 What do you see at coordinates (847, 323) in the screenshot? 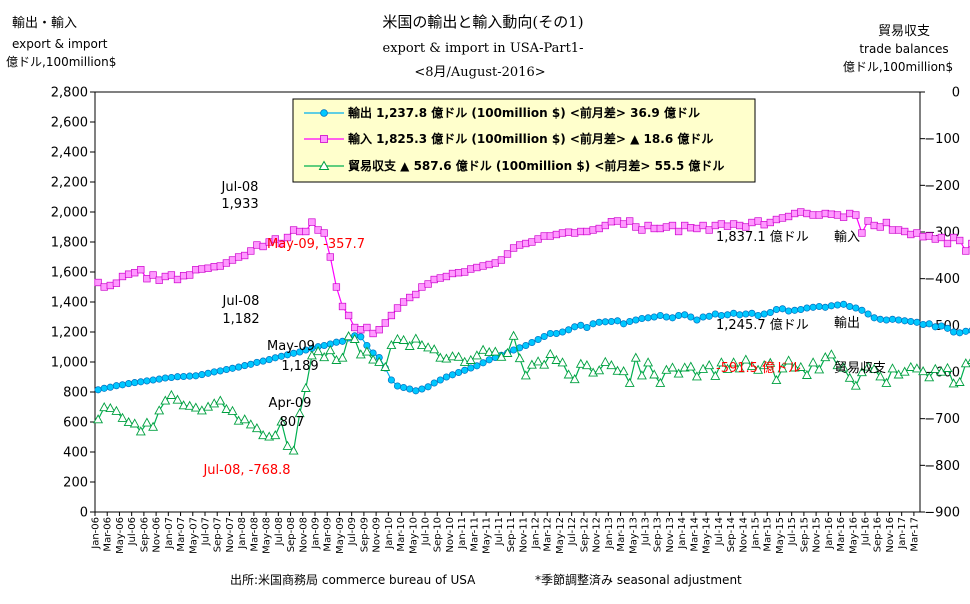
I see `end-label-export-name: 輸出` at bounding box center [847, 323].